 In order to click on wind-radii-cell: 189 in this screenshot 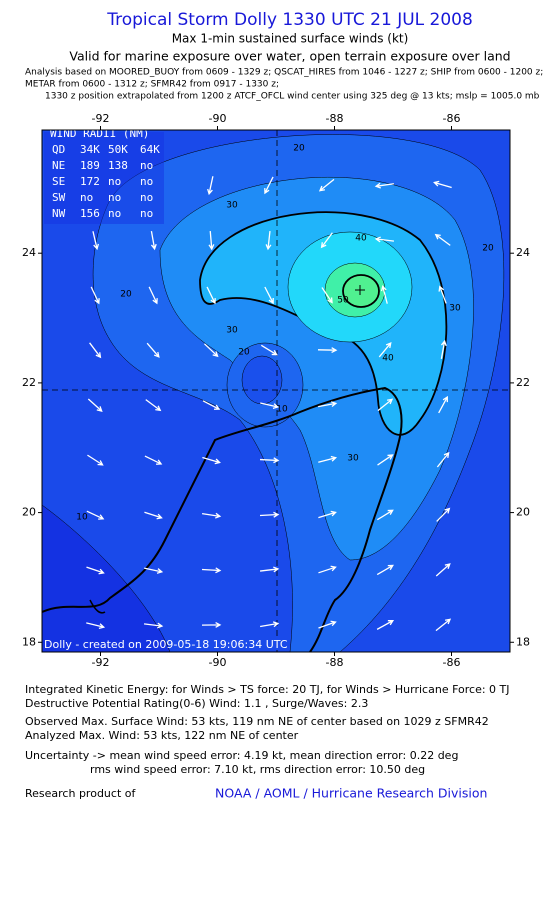, I will do `click(90, 165)`.